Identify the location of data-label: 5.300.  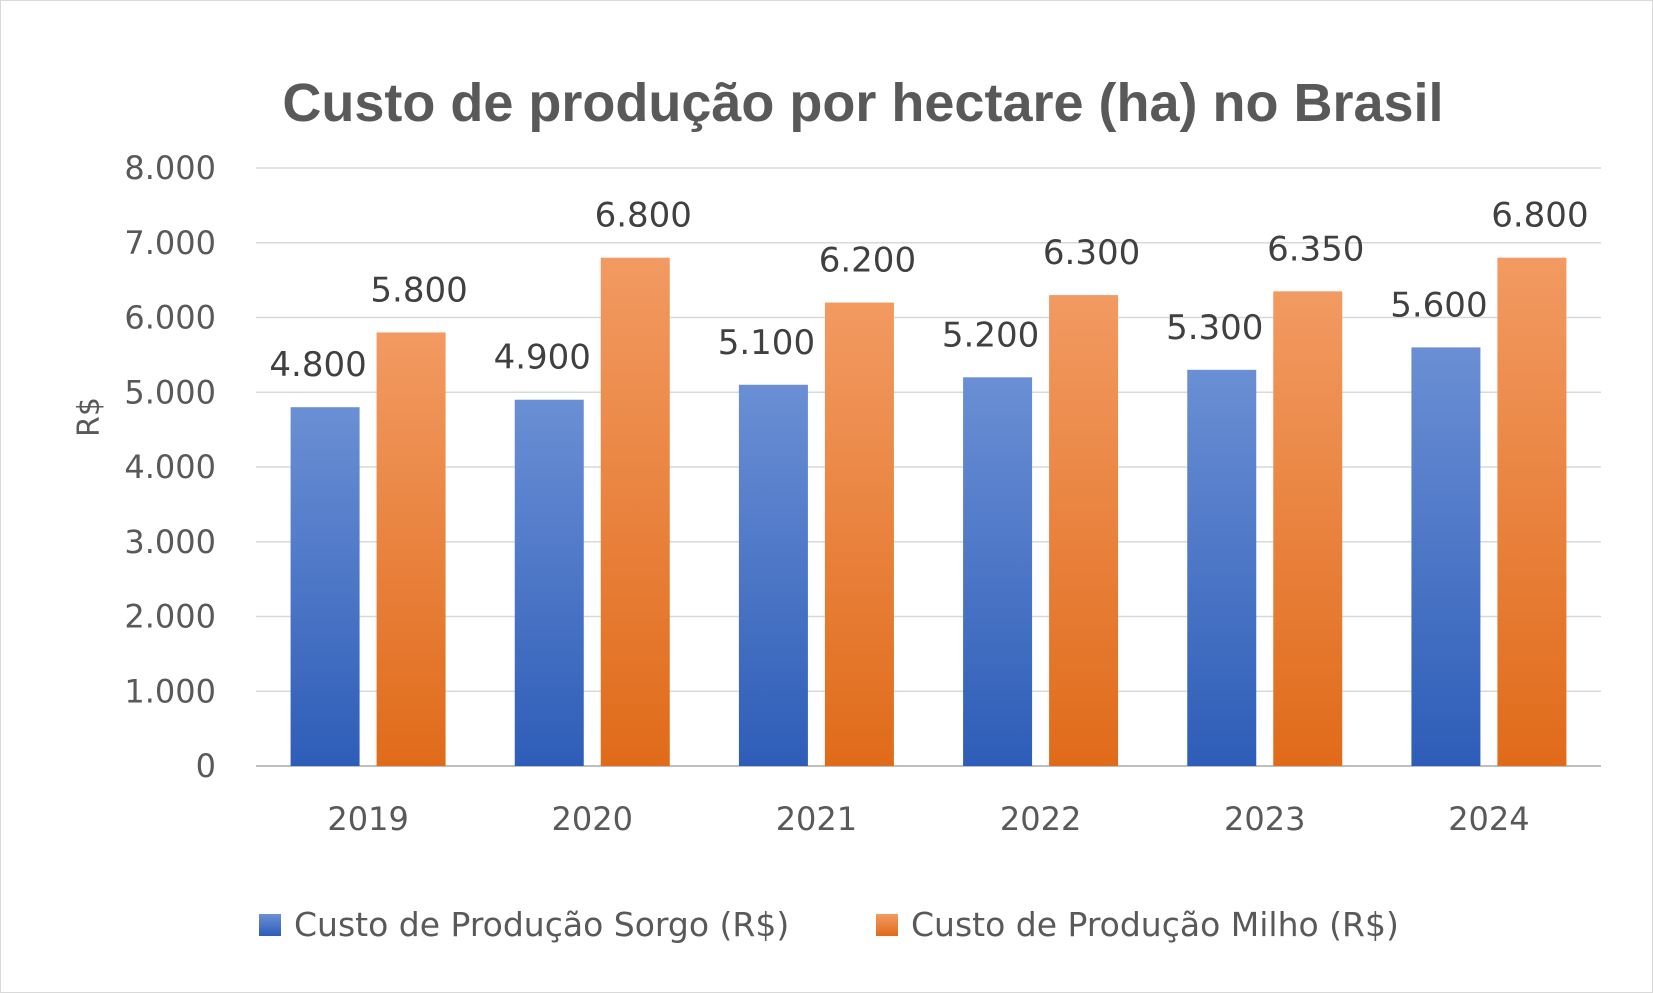
(1214, 328).